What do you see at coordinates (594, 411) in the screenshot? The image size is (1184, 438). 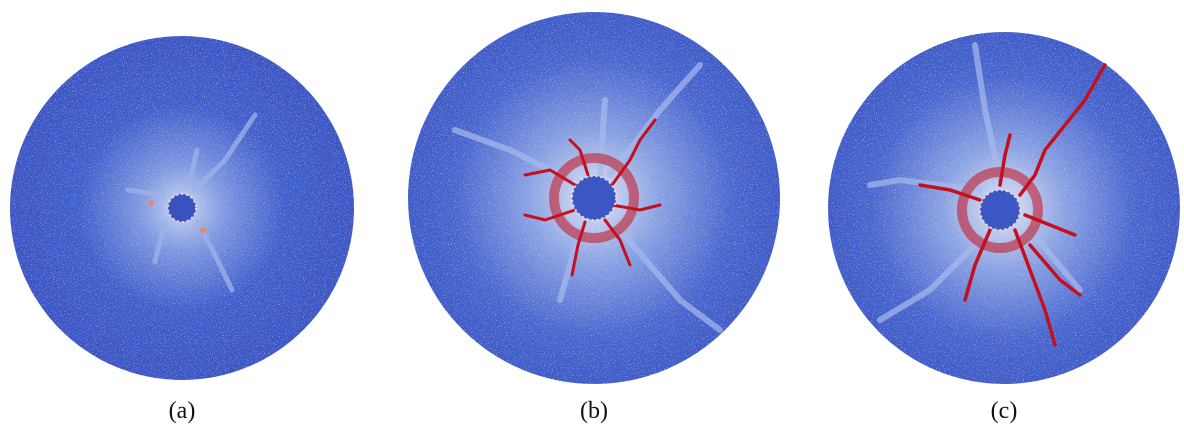 I see `caption: (b)` at bounding box center [594, 411].